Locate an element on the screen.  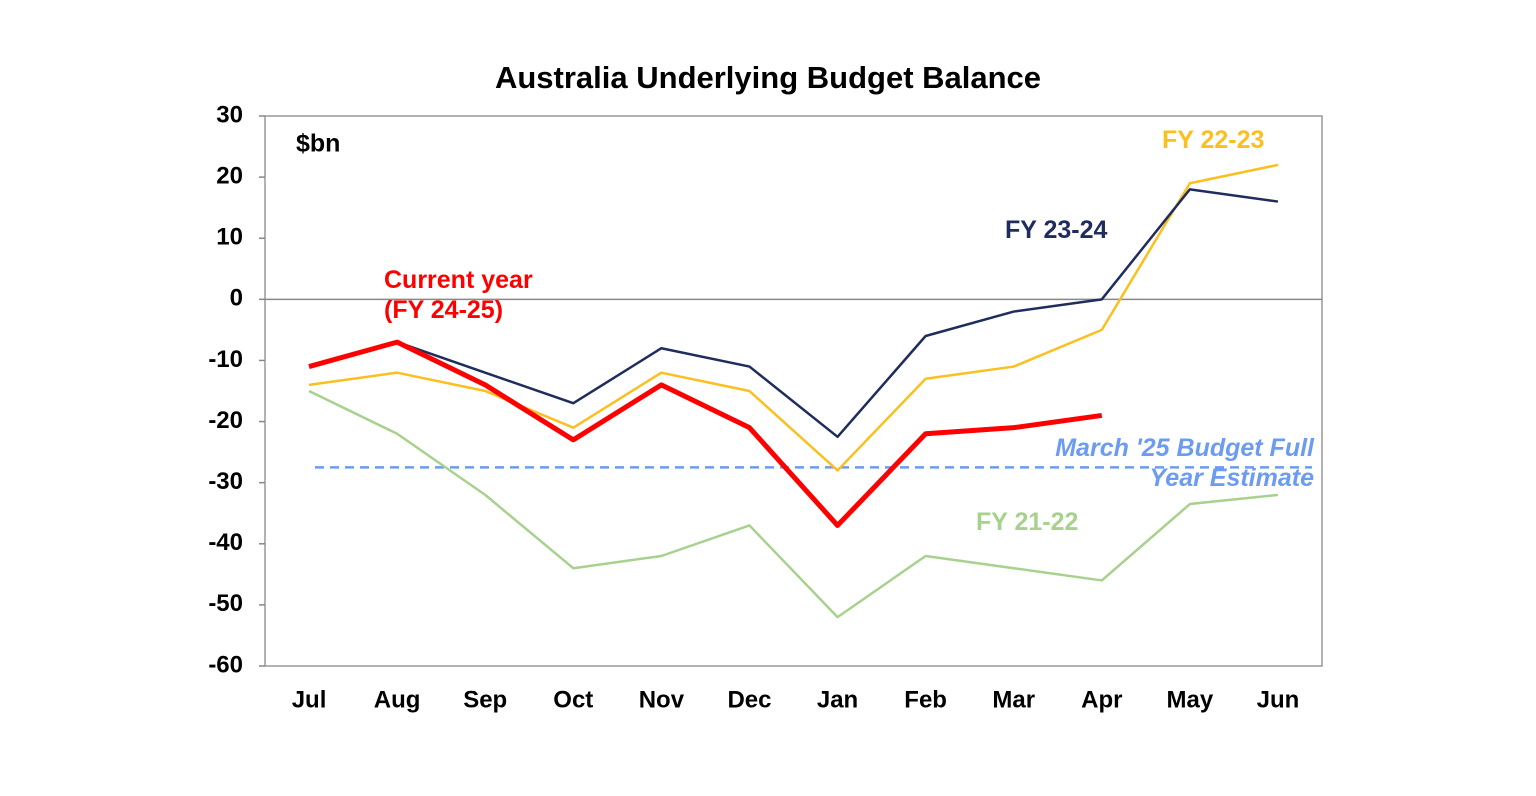
series-label: Current year (FY 24-25) is located at coordinates (458, 295).